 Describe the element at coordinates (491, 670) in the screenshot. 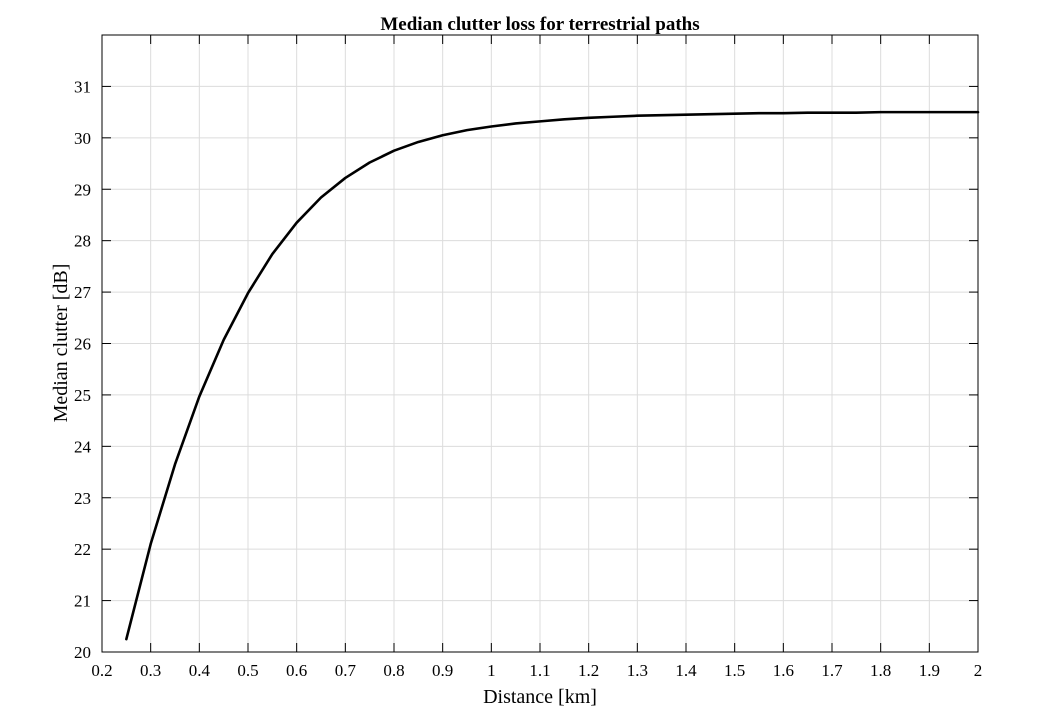

I see `x-tick-label: 1` at that location.